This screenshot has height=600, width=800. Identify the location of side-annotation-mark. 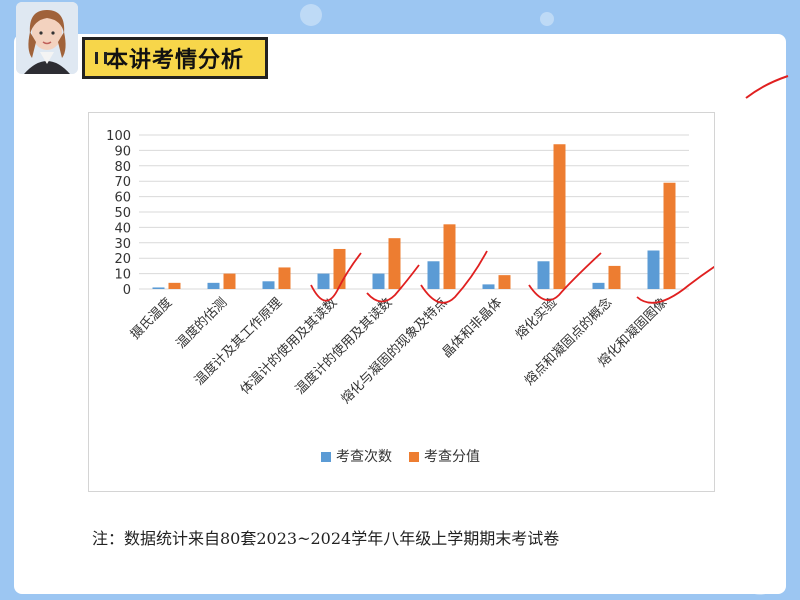
(767, 87).